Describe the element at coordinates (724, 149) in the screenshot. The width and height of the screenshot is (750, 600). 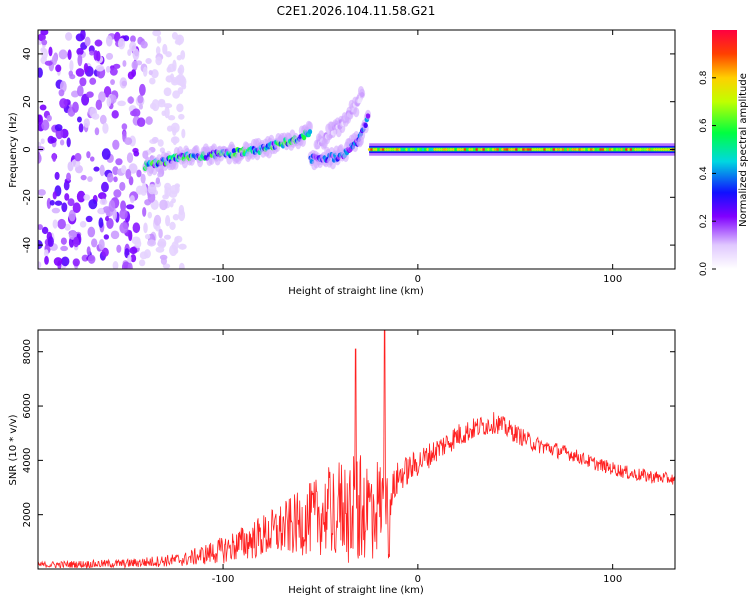
I see `colorbar-gradient` at that location.